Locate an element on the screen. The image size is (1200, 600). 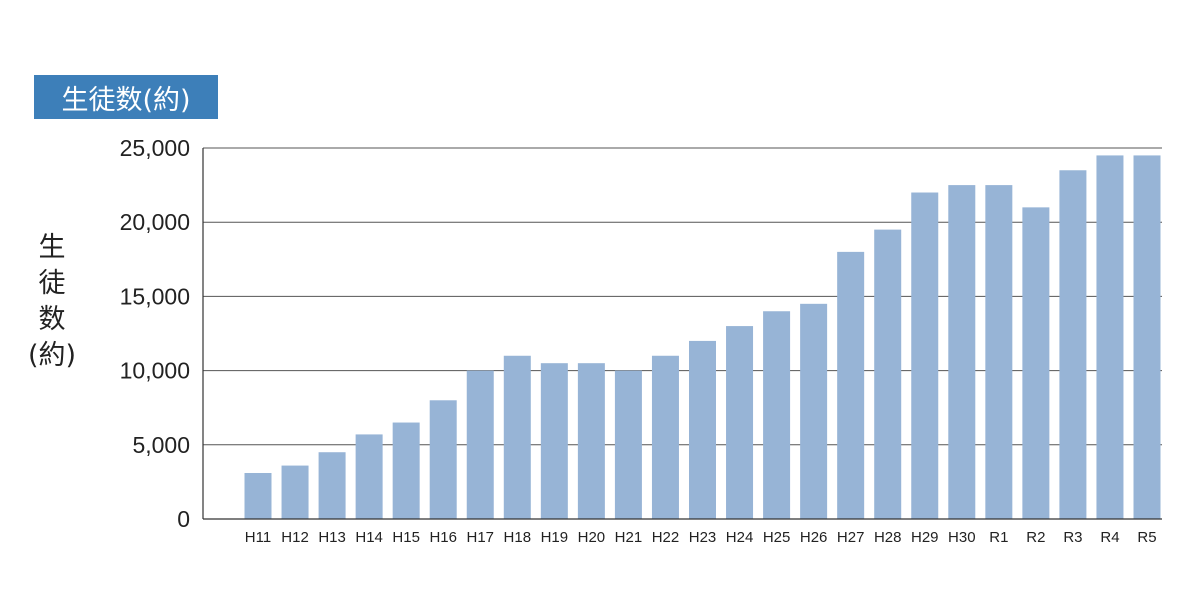
x-tick-label: R4 is located at coordinates (1109, 537).